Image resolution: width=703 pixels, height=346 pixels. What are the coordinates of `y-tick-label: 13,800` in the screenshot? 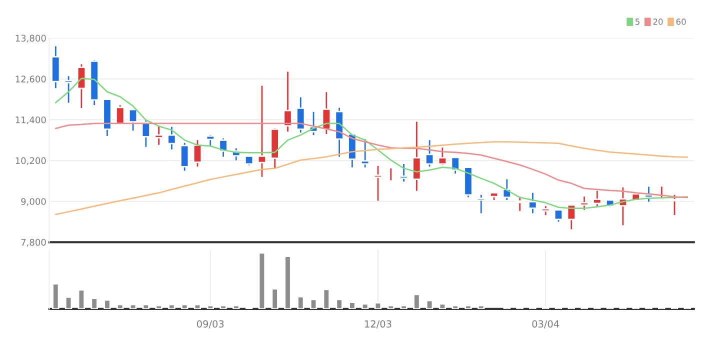 It's located at (31, 38).